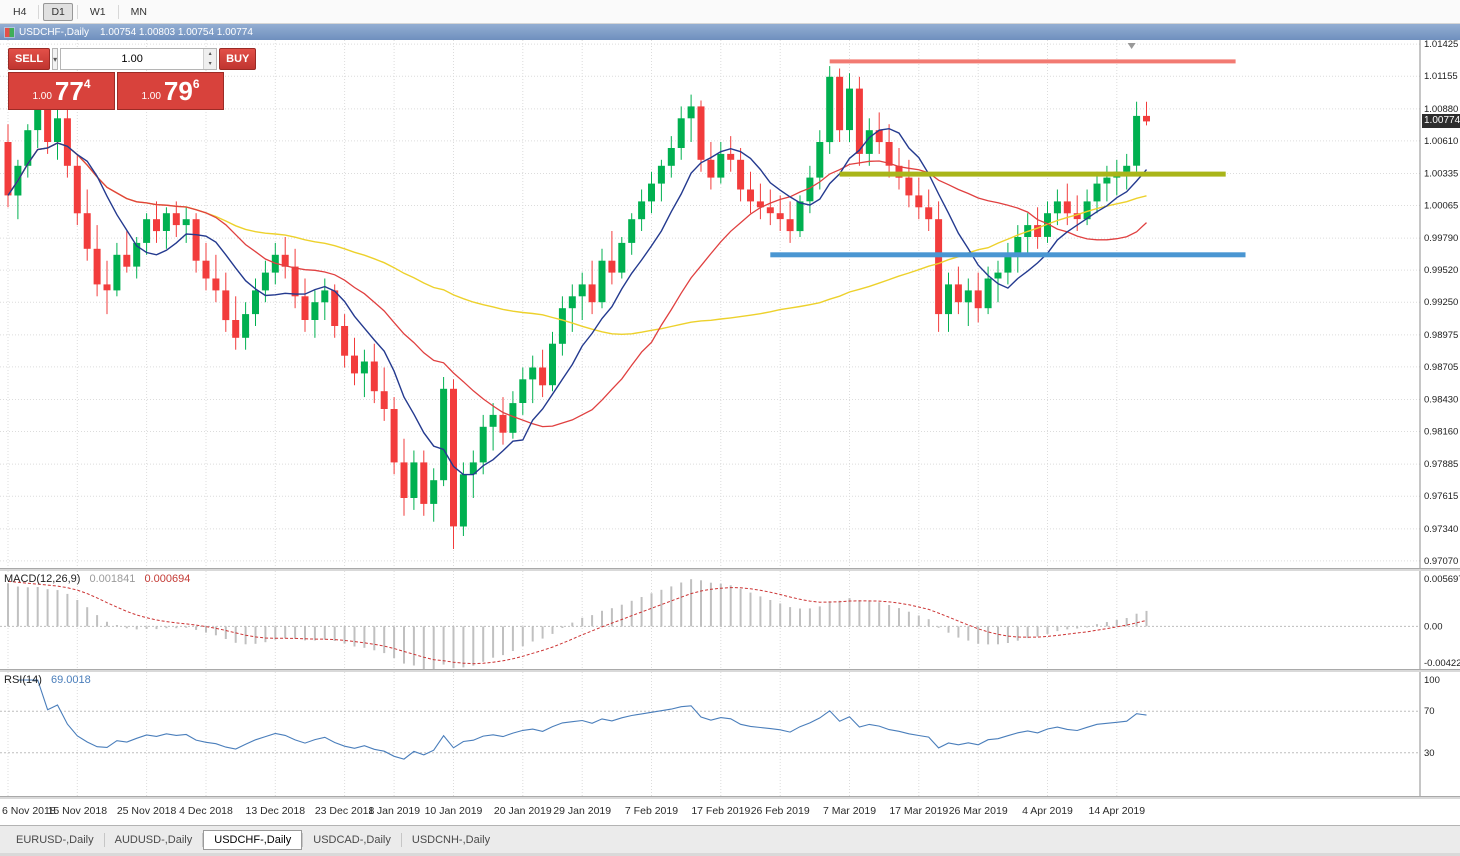 The height and width of the screenshot is (856, 1460). Describe the element at coordinates (1032, 174) in the screenshot. I see `mid-level-line` at that location.